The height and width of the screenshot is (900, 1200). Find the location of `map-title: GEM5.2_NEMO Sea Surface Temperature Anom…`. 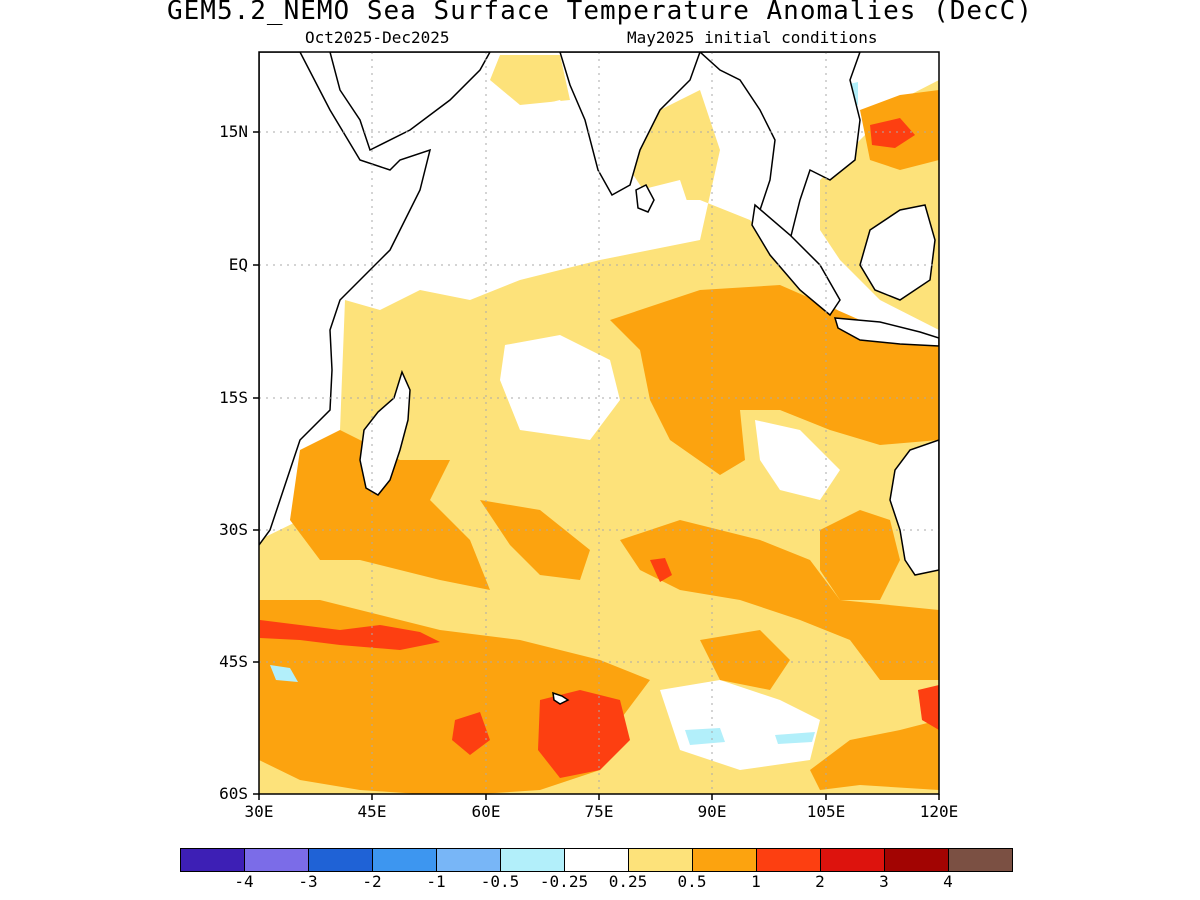

map-title: GEM5.2_NEMO Sea Surface Temperature Anom… is located at coordinates (600, 13).